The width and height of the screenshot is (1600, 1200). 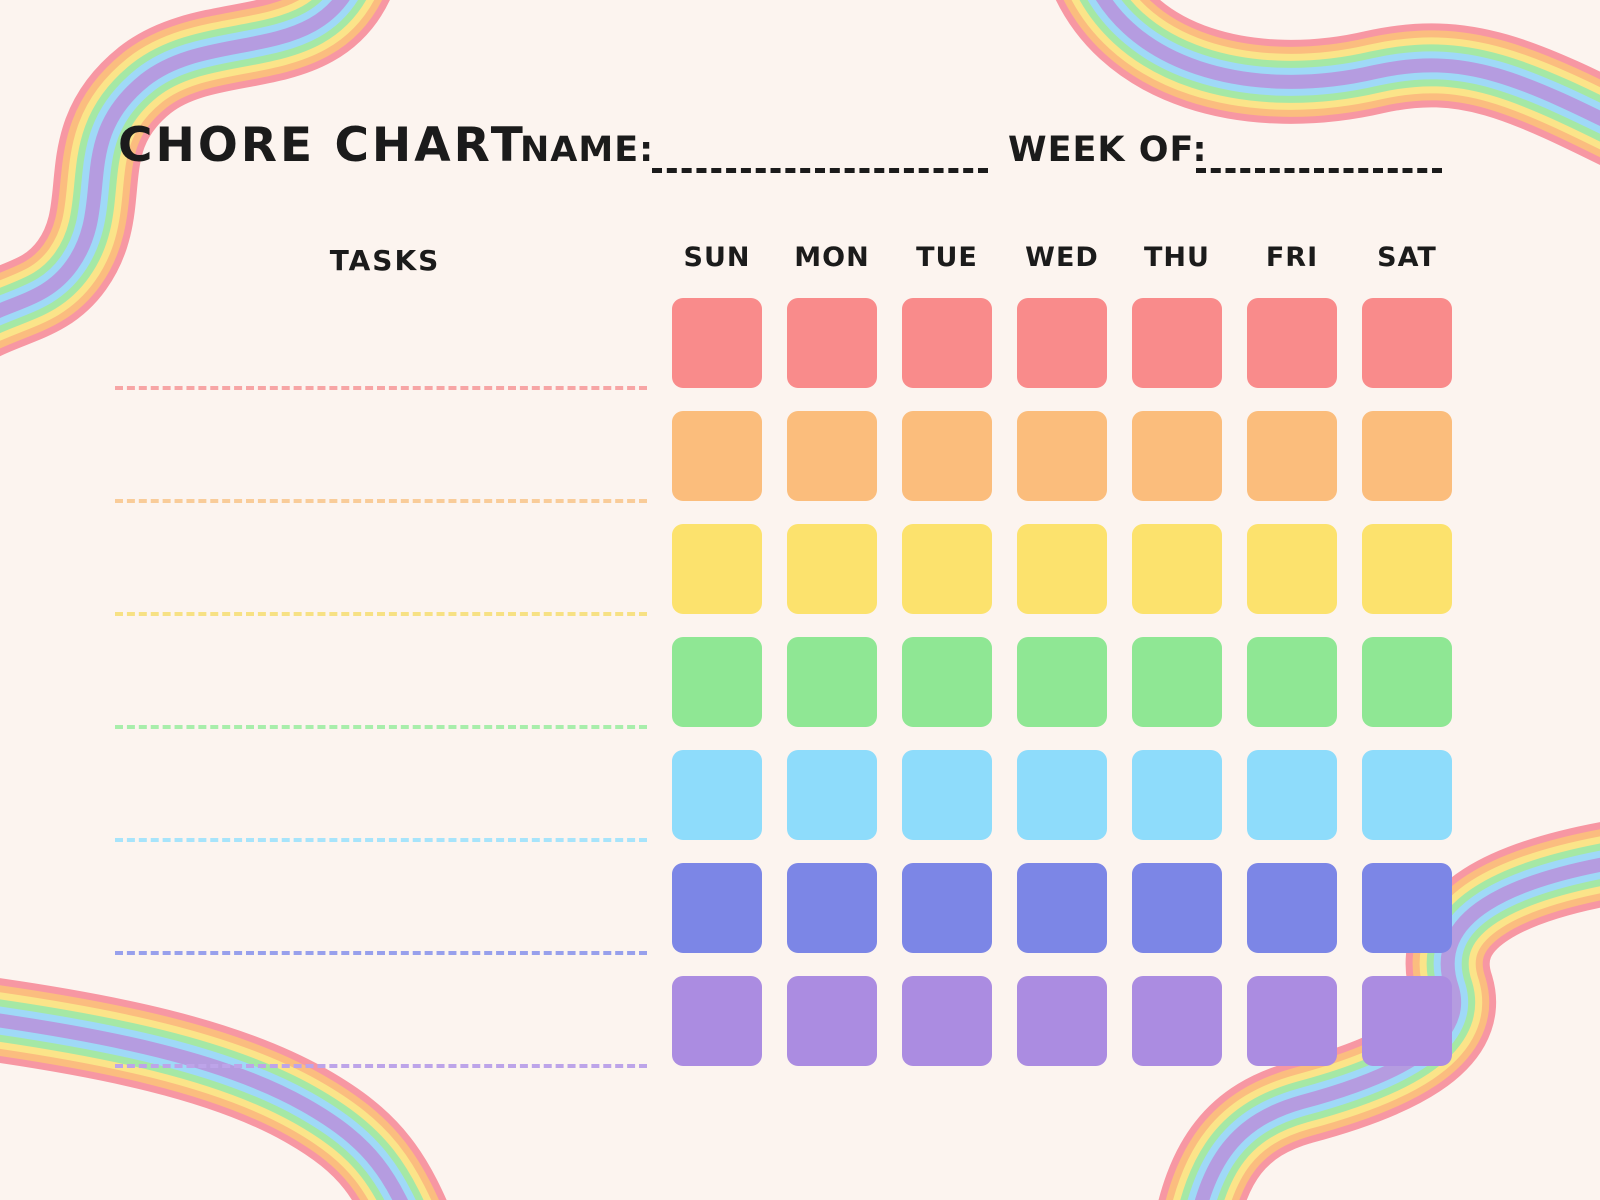 What do you see at coordinates (381, 388) in the screenshot?
I see `task-input-line-red-row` at bounding box center [381, 388].